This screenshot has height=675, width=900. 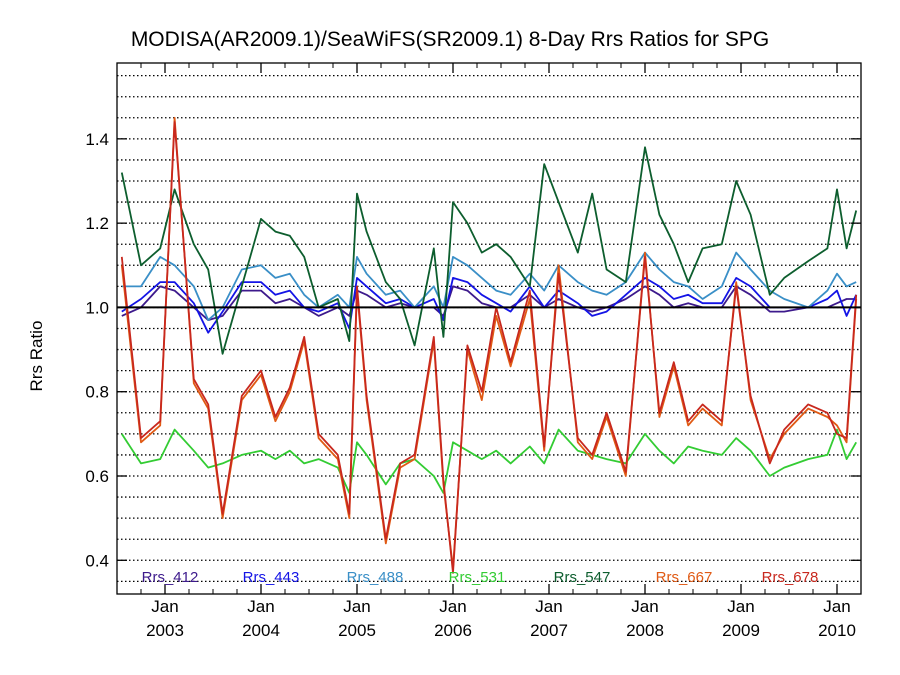 What do you see at coordinates (357, 630) in the screenshot?
I see `x-tick-label-year: 2005` at bounding box center [357, 630].